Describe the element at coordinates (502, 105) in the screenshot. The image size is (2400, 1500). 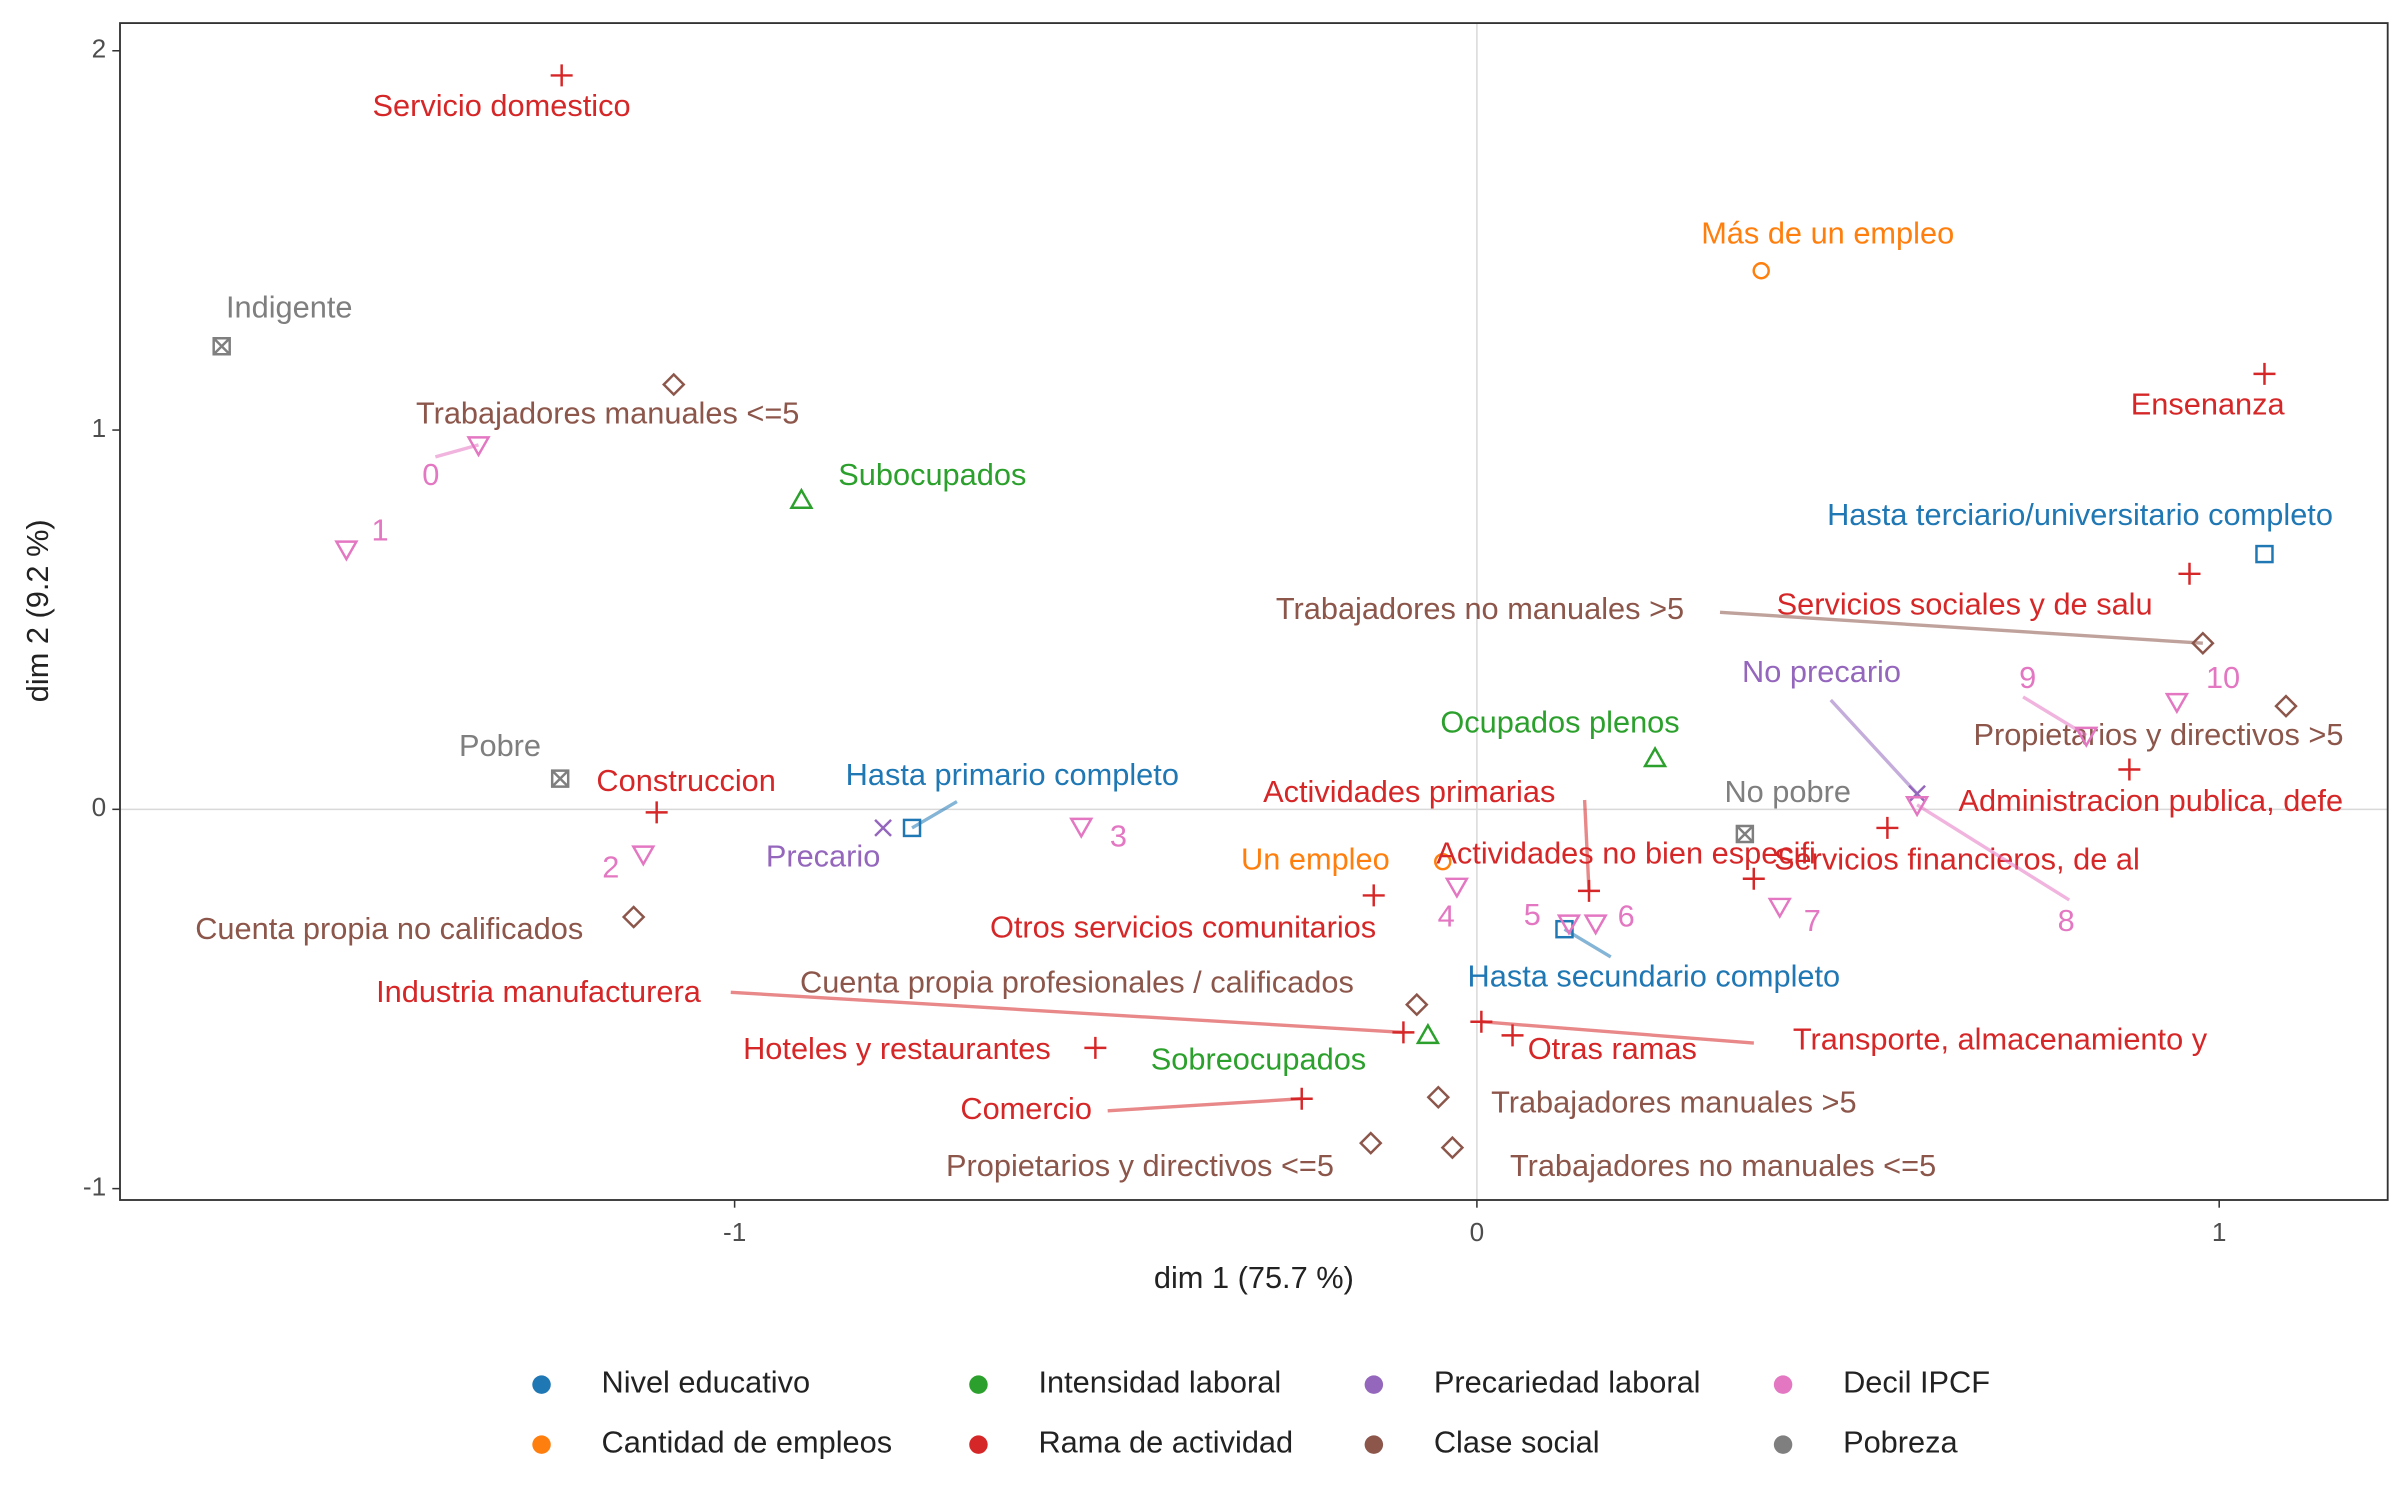
I see `point-label: Servicio domestico` at that location.